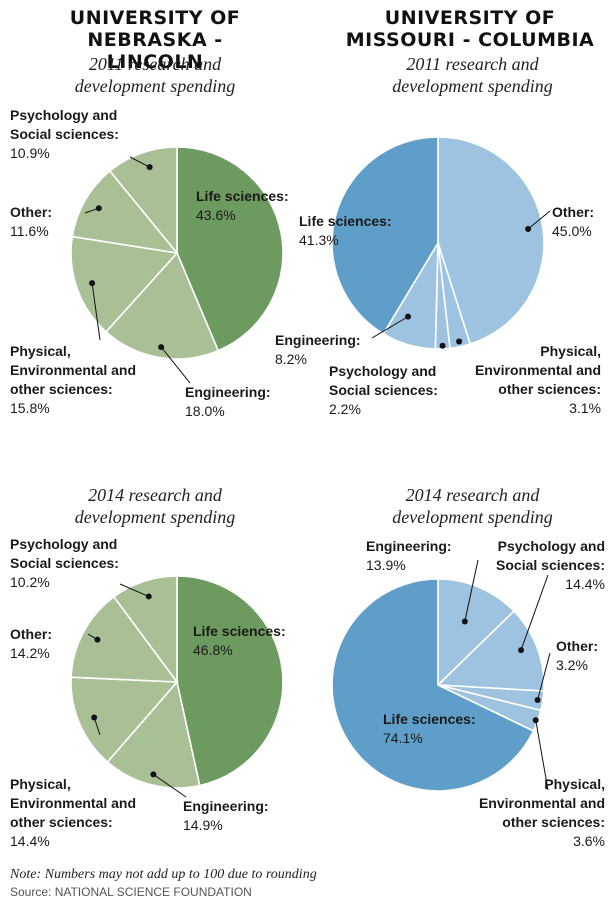 The width and height of the screenshot is (616, 915). Describe the element at coordinates (30, 841) in the screenshot. I see `label-value: 14.4%` at that location.